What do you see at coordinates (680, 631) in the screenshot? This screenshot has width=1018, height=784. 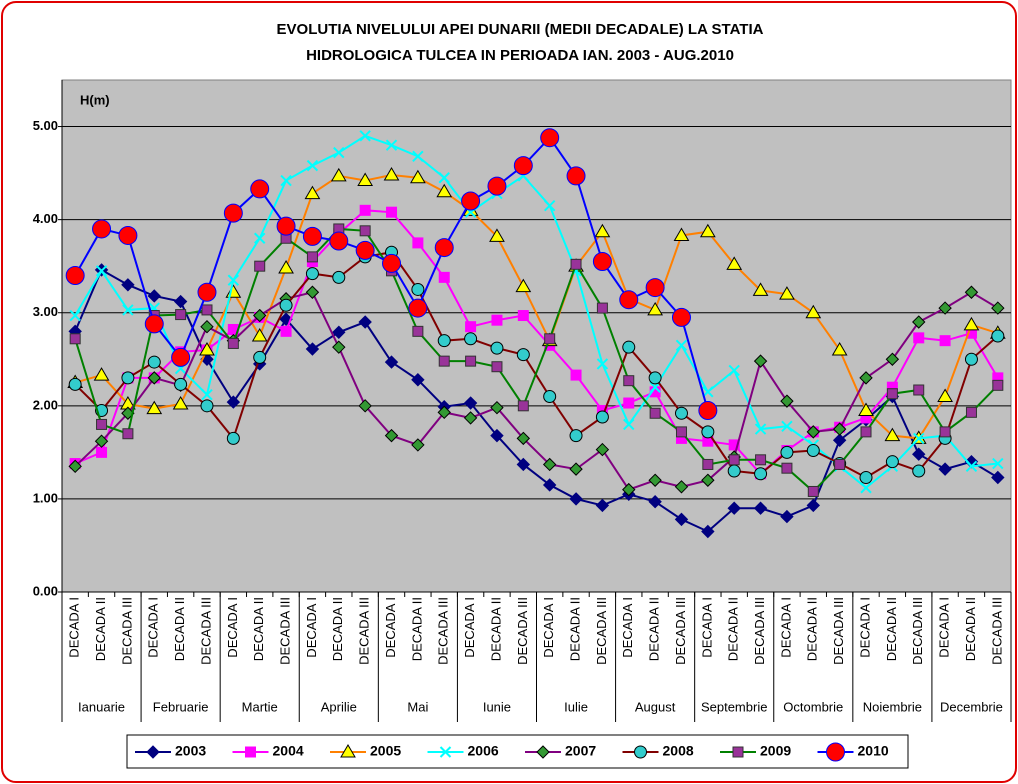 I see `x-tick-label: DECADA III` at bounding box center [680, 631].